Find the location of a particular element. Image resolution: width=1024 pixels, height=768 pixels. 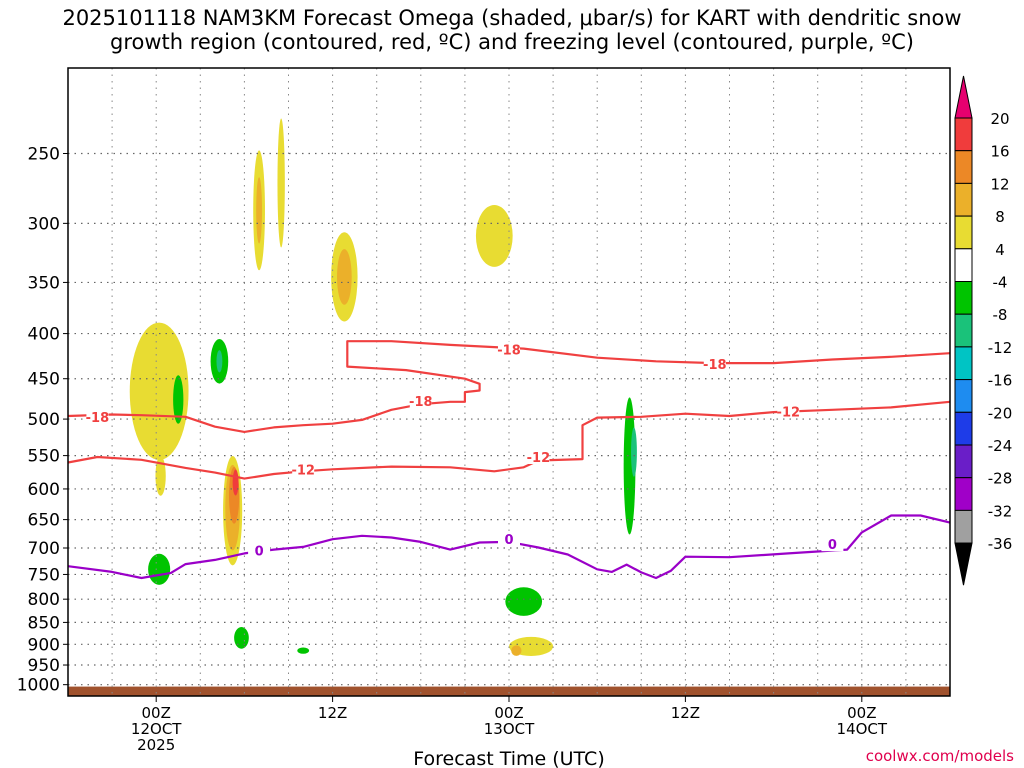

contour-freezing_level is located at coordinates (509, 547).